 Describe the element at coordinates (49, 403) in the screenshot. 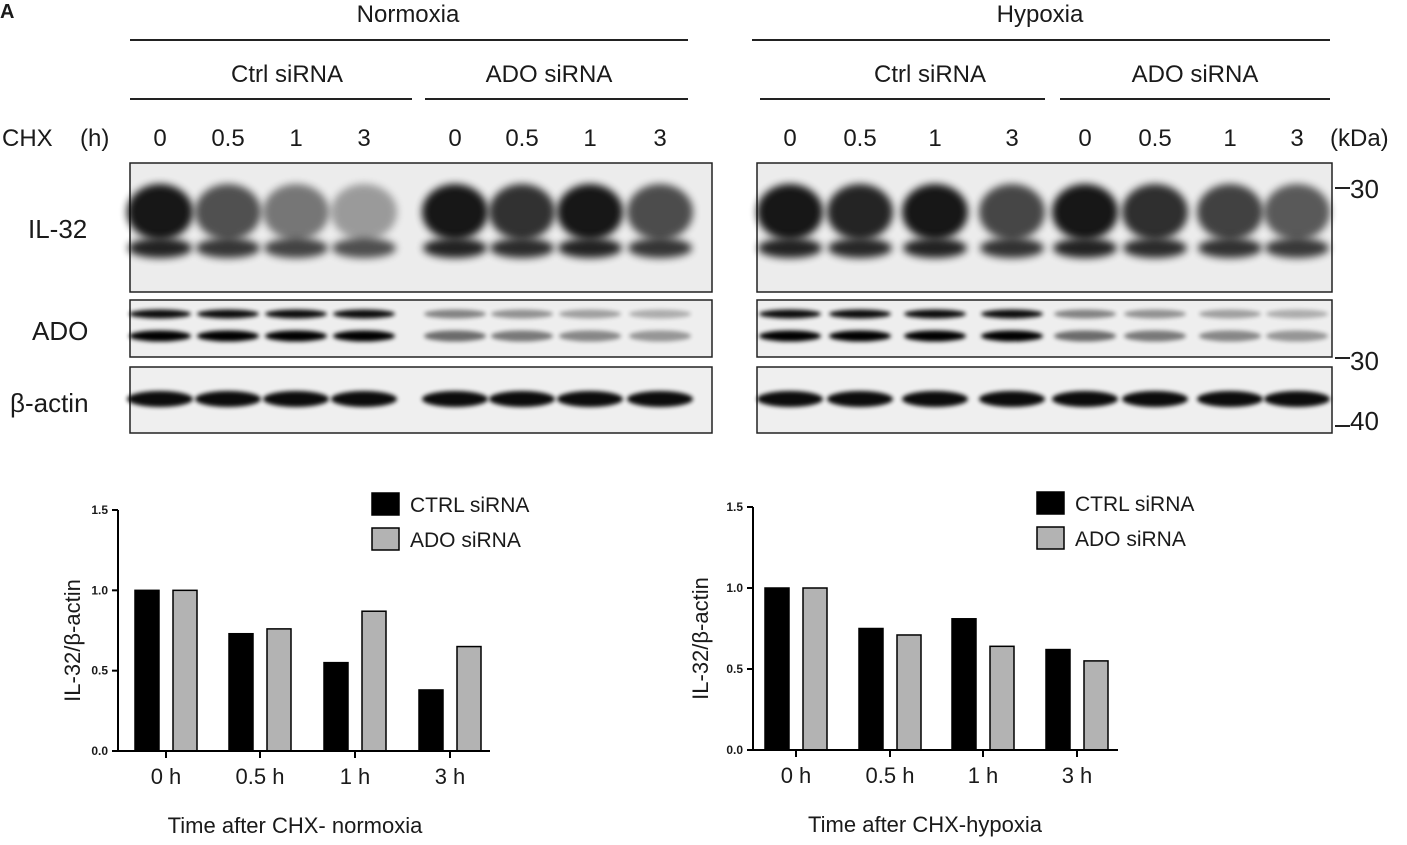

I see `row-label-beta-actin: β-actin` at that location.